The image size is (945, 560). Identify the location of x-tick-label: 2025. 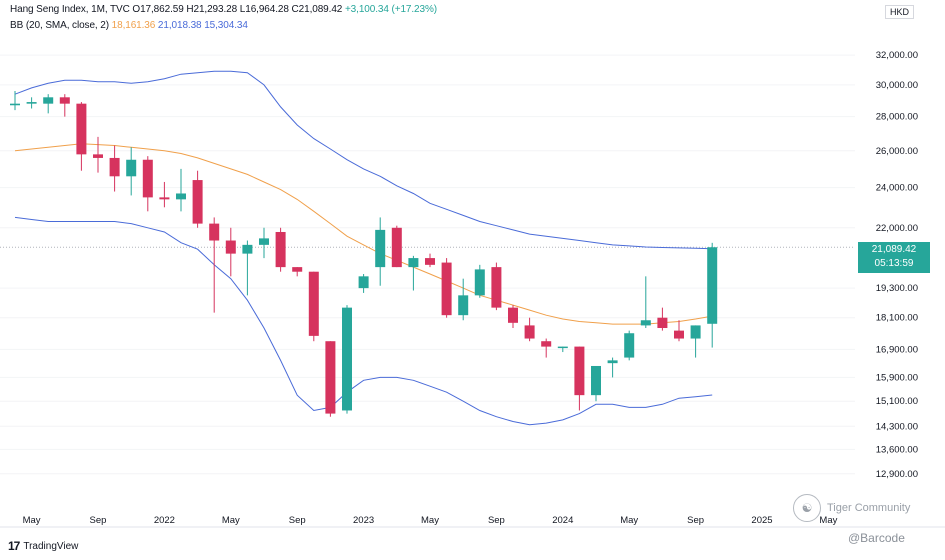
(761, 520).